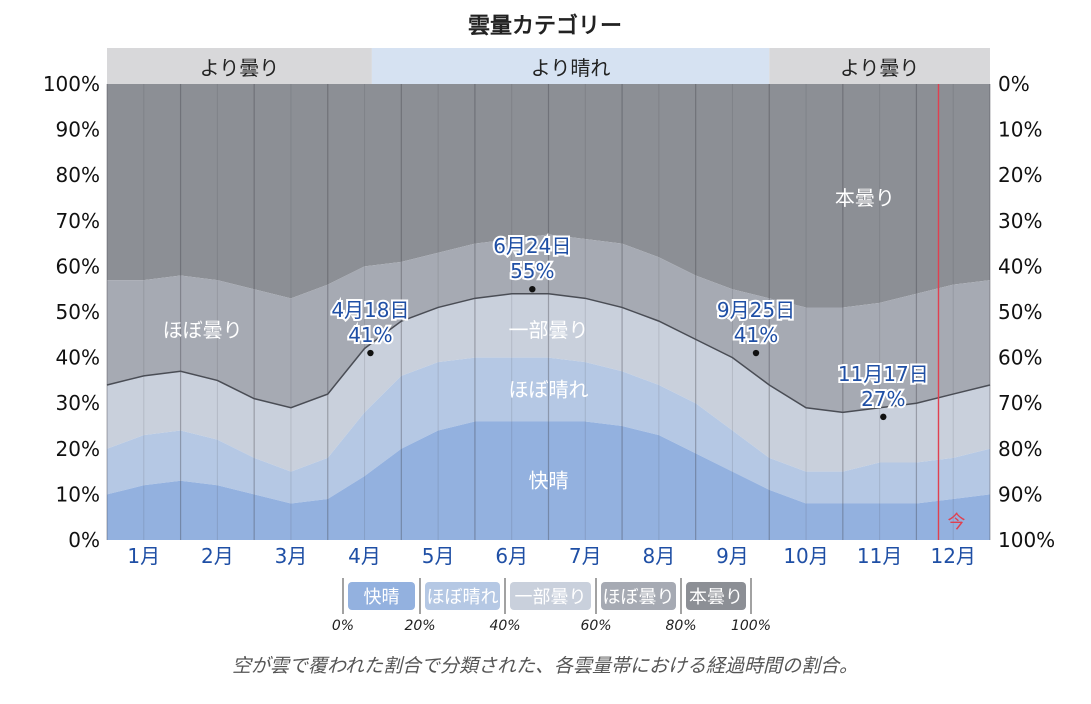 The height and width of the screenshot is (704, 1091). Describe the element at coordinates (680, 626) in the screenshot. I see `legend-tick-4: 80%` at that location.